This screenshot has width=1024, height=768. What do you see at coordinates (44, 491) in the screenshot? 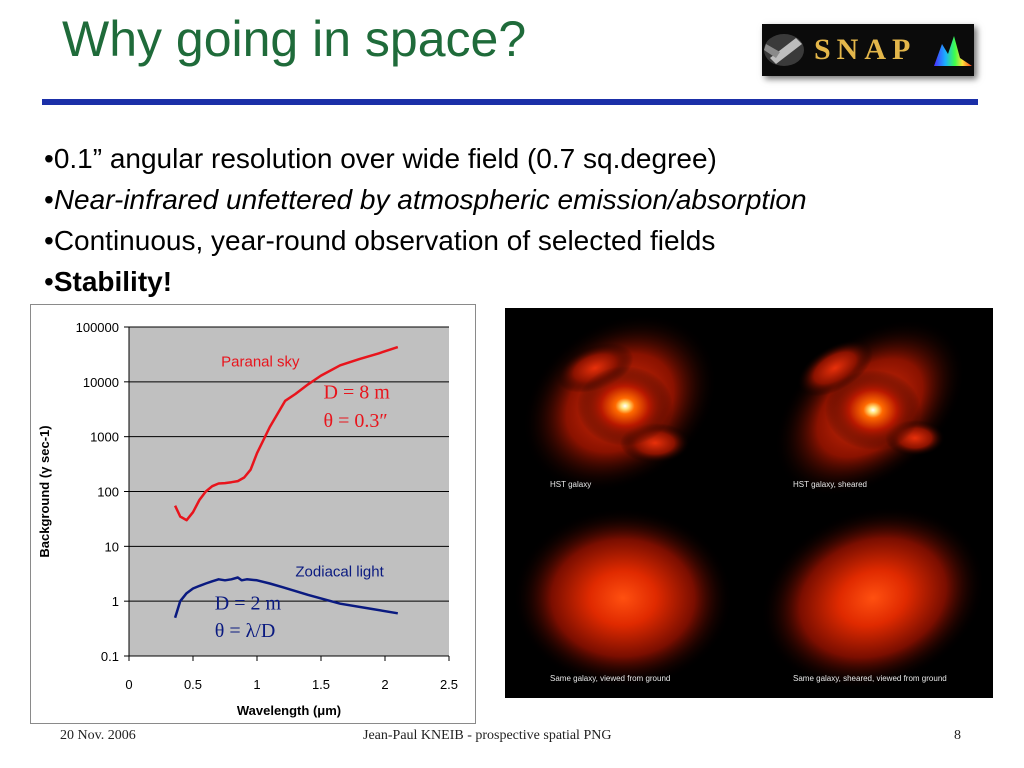
I see `y-axis-title: Background (γ sec-1)` at bounding box center [44, 491].